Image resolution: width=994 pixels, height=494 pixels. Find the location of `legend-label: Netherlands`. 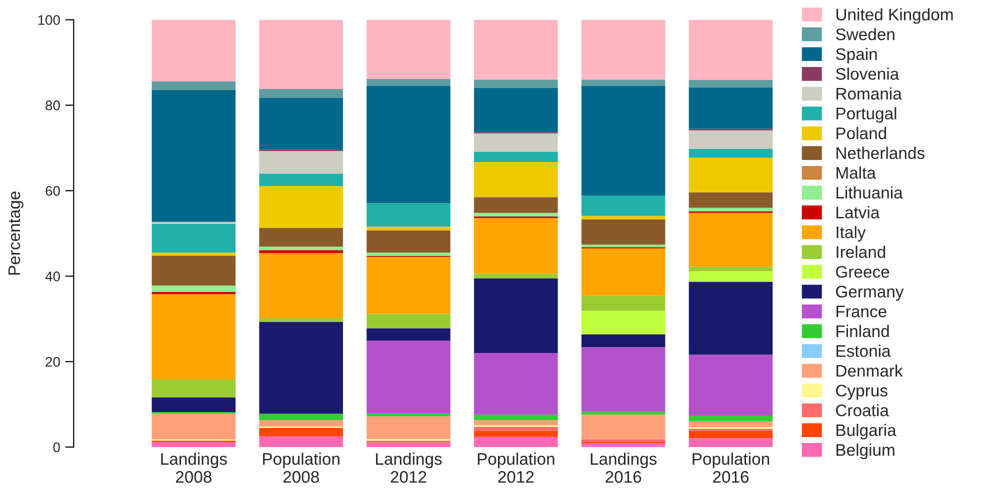

legend-label: Netherlands is located at coordinates (880, 153).